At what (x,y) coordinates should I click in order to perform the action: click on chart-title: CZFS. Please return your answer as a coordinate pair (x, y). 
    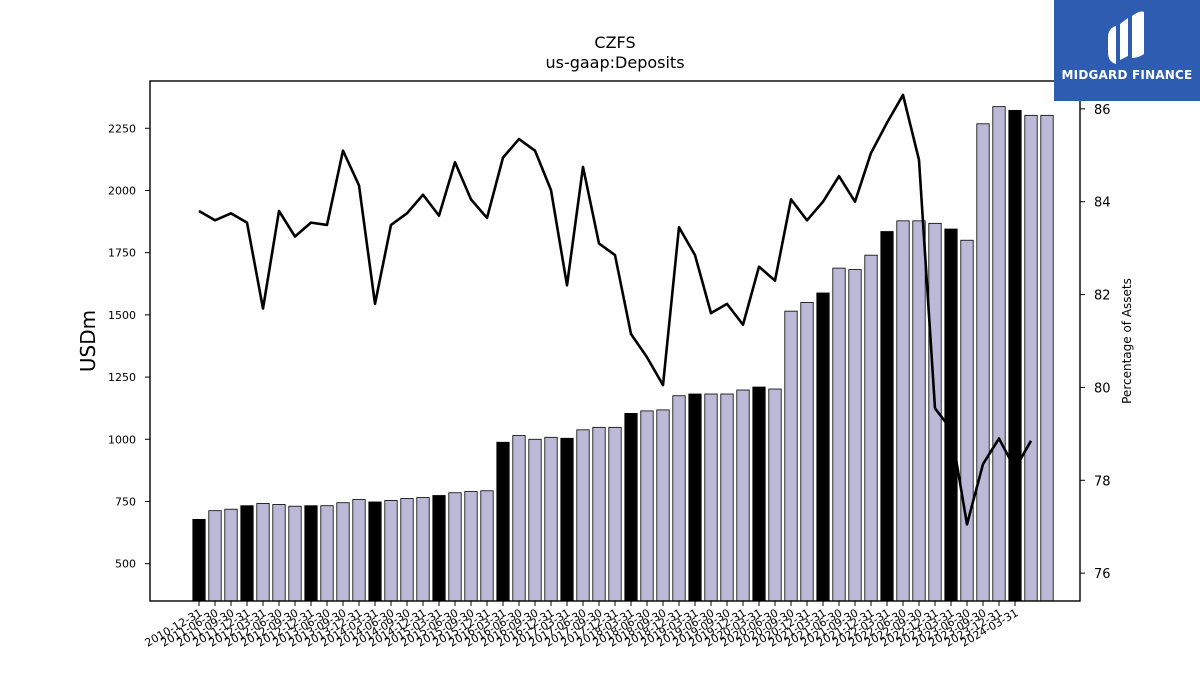
    Looking at the image, I should click on (614, 42).